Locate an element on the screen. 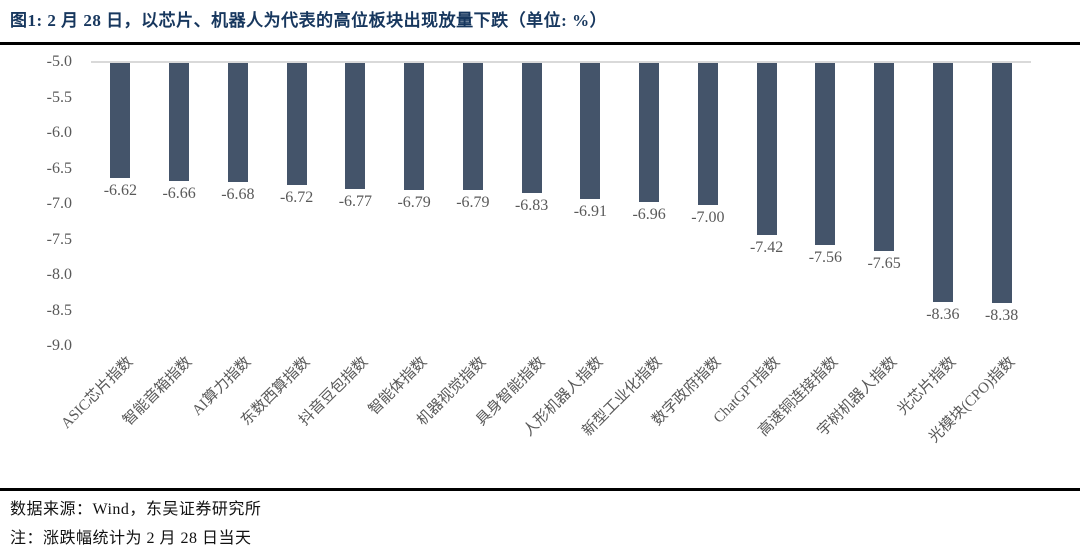 The height and width of the screenshot is (558, 1080). y-axis-tick-label: -9.0 is located at coordinates (59, 345).